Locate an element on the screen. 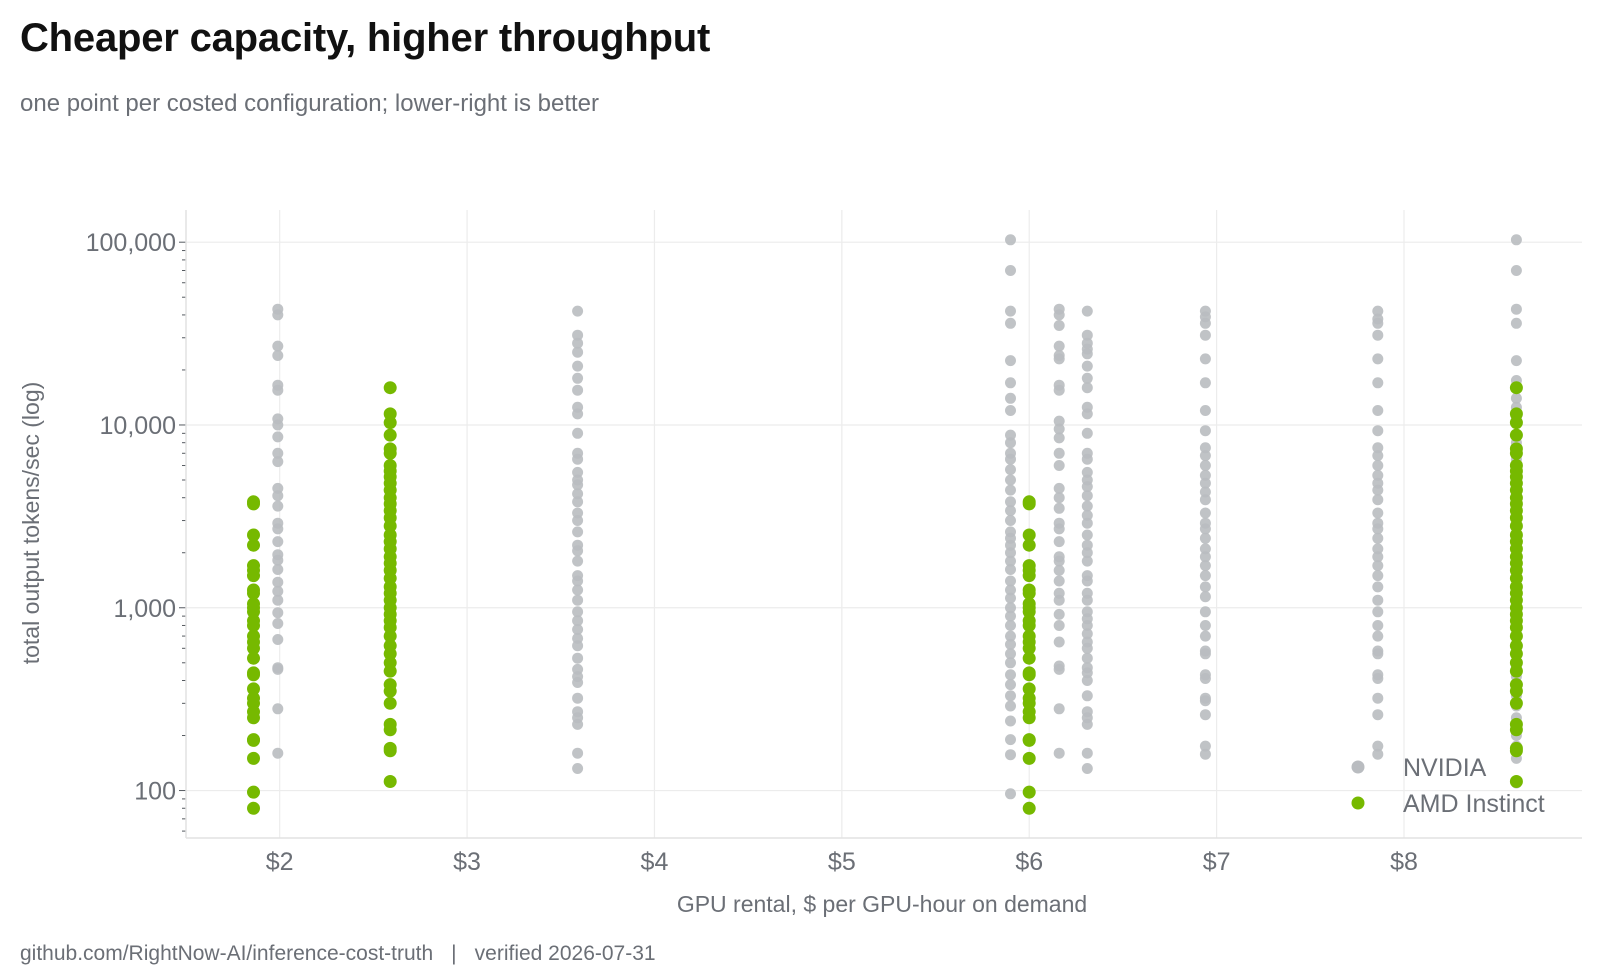  x-tick-label: $3 is located at coordinates (467, 862).